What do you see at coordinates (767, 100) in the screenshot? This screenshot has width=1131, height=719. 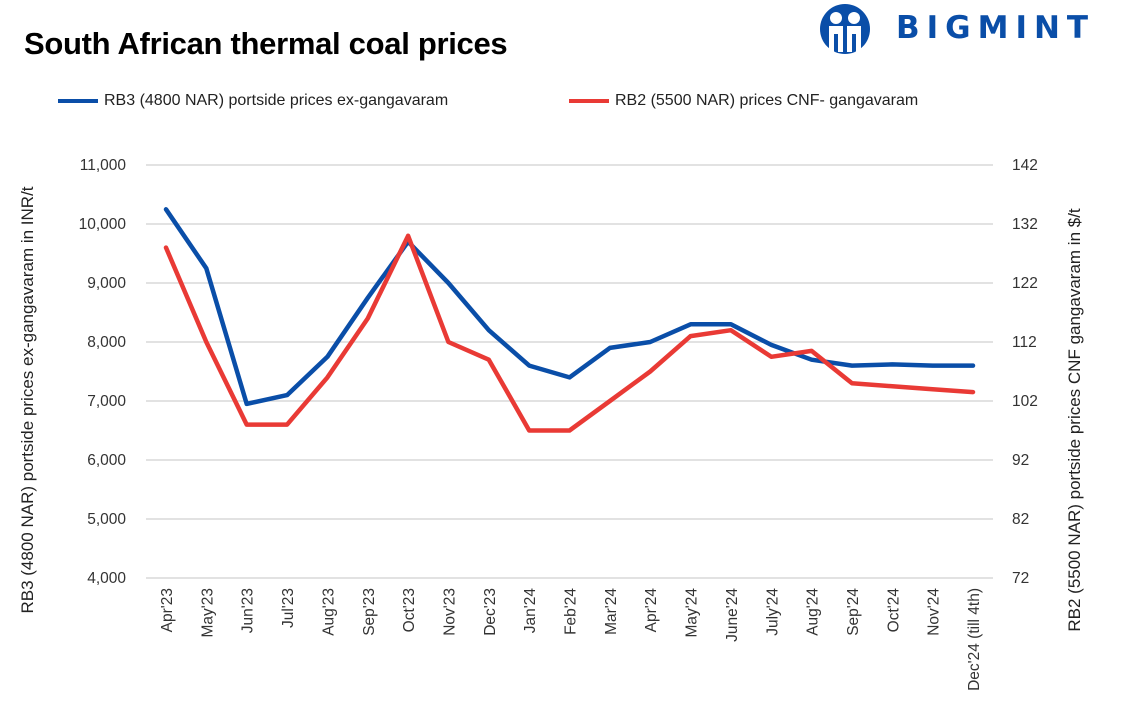 I see `legend-label: RB2 (5500 NAR) prices CNF- gangavaram` at bounding box center [767, 100].